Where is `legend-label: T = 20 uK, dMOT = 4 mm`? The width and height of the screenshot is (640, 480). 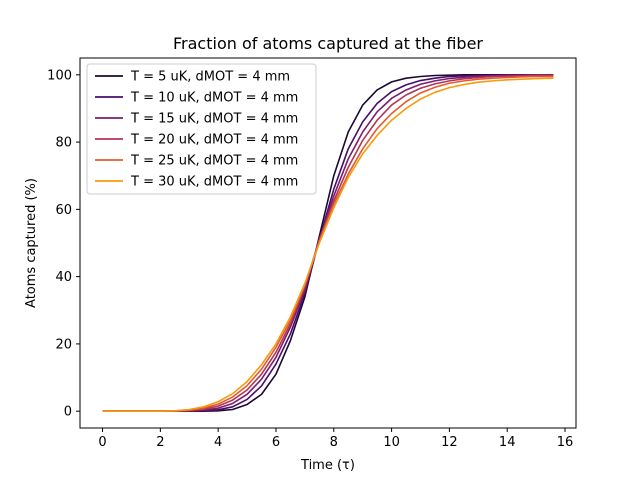 legend-label: T = 20 uK, dMOT = 4 mm is located at coordinates (214, 140).